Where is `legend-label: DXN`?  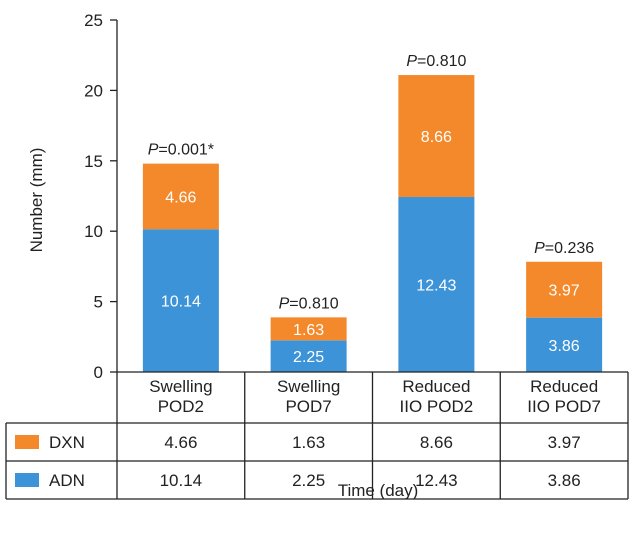 legend-label: DXN is located at coordinates (67, 442).